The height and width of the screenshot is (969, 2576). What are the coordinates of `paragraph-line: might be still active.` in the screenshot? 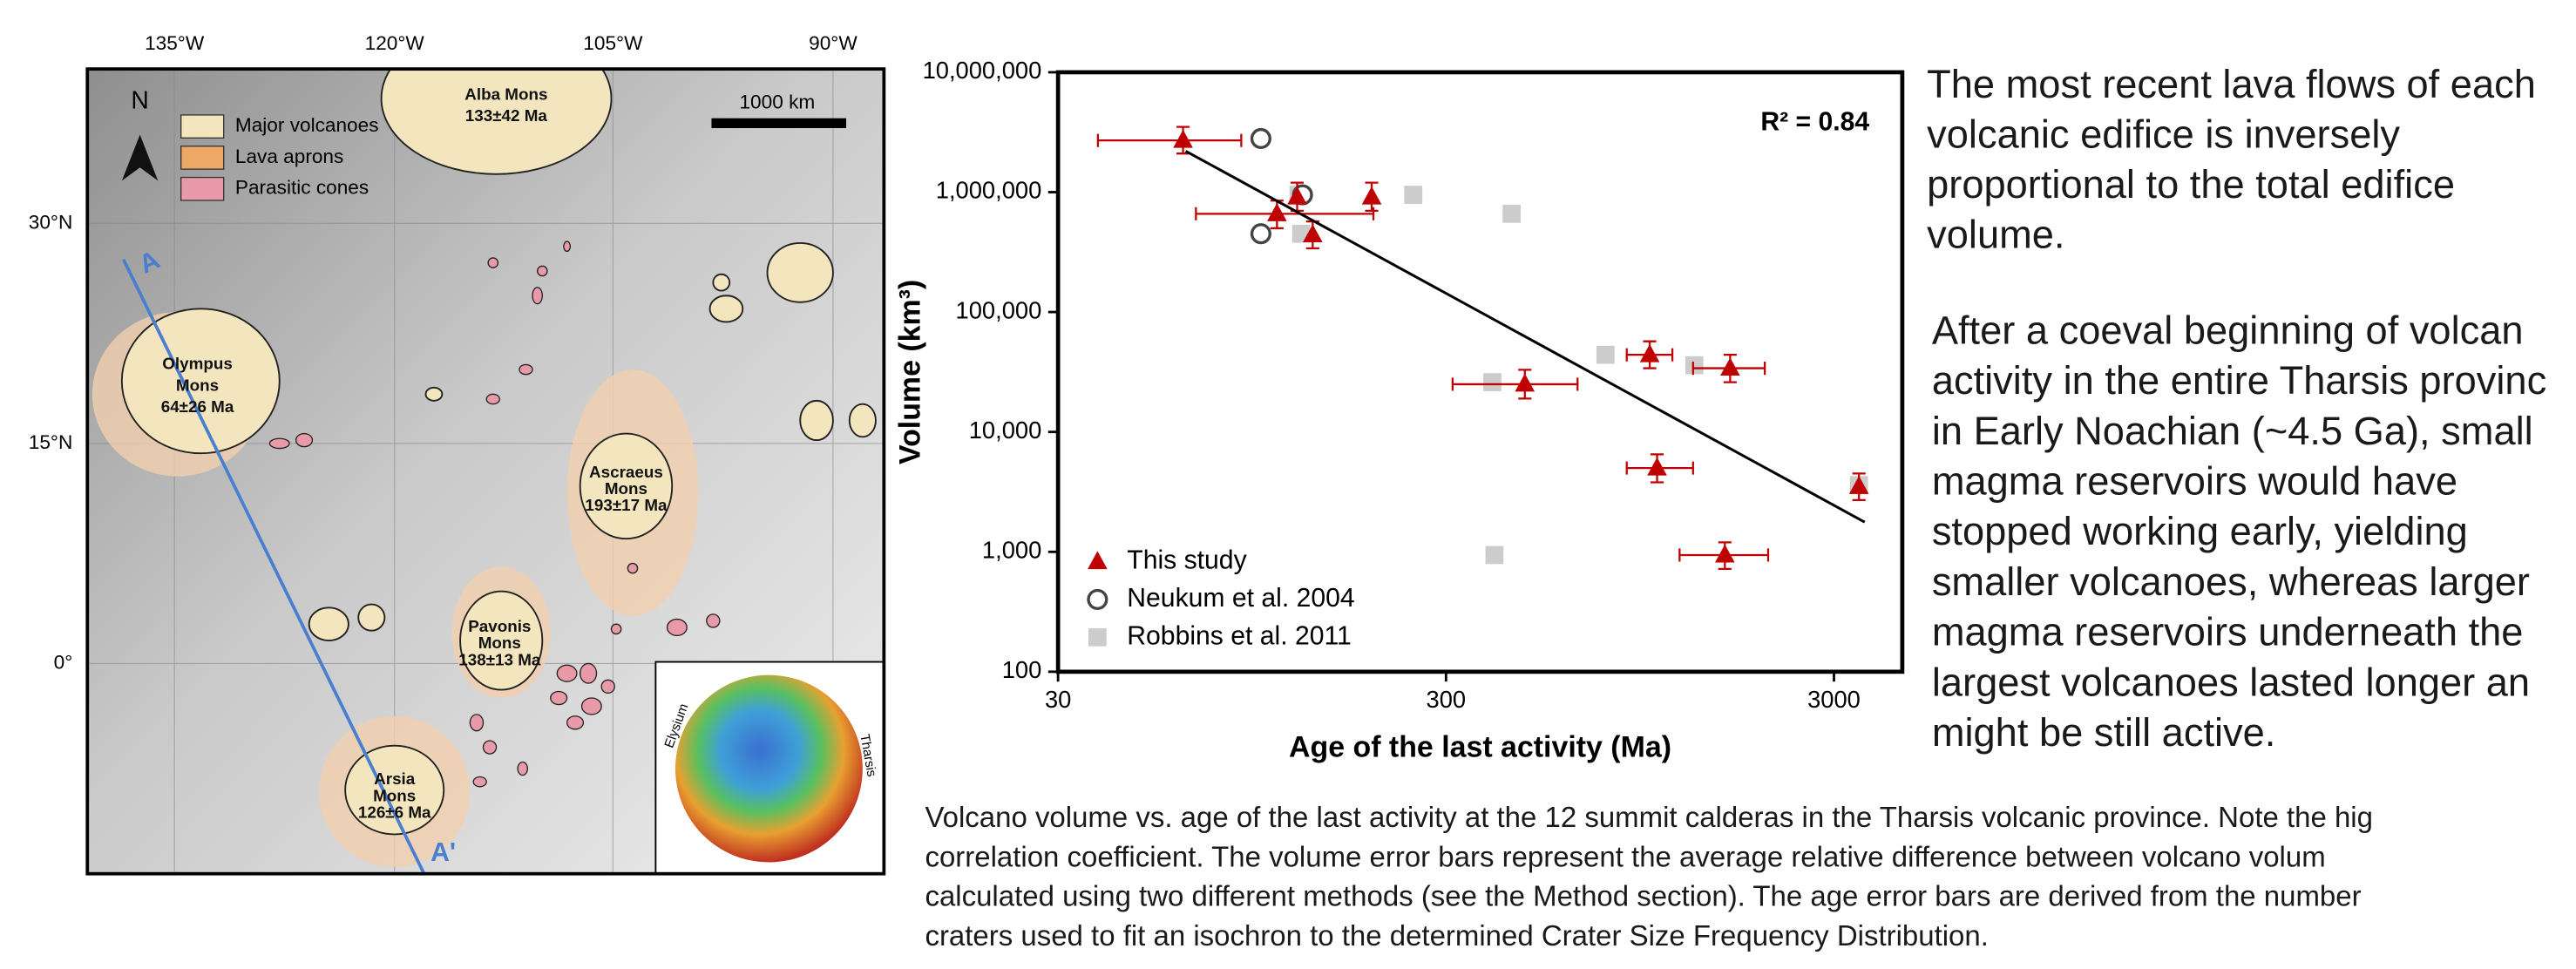 It's located at (2104, 732).